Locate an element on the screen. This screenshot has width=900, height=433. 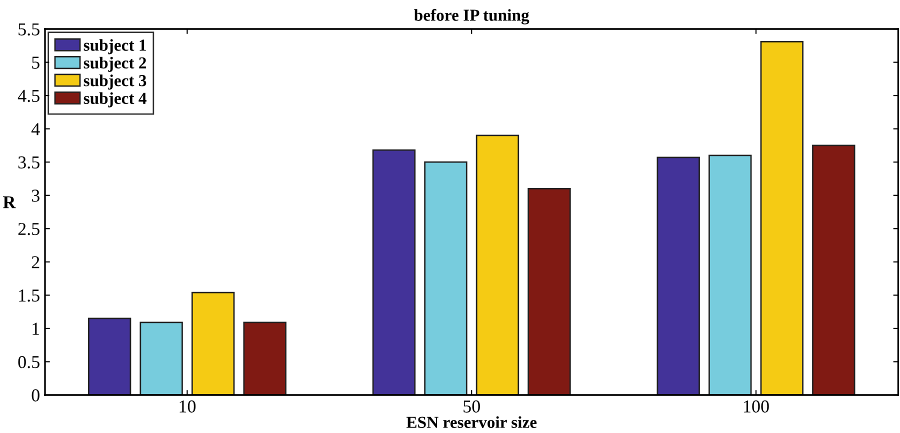
legend-label: subject 4 is located at coordinates (115, 100).